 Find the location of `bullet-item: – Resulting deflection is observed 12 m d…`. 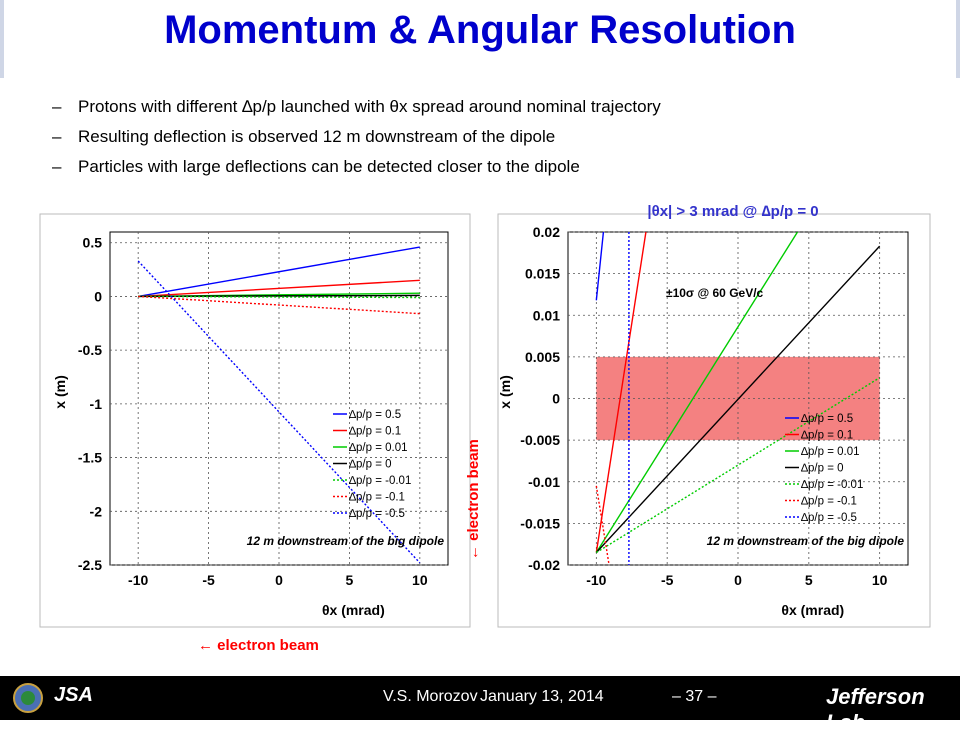

bullet-item: – Resulting deflection is observed 12 m d… is located at coordinates (492, 141).